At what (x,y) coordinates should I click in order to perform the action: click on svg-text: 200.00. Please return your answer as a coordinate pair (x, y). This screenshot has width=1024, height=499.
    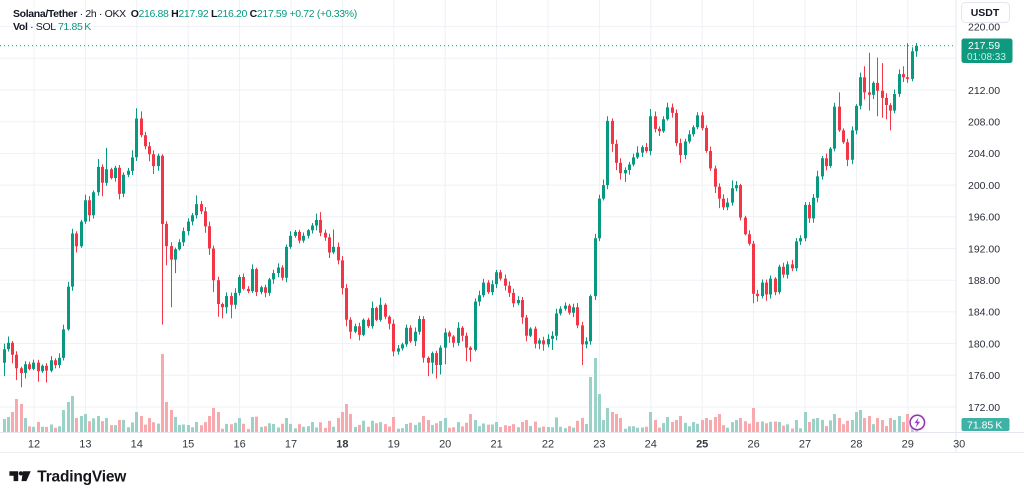
    Looking at the image, I should click on (984, 186).